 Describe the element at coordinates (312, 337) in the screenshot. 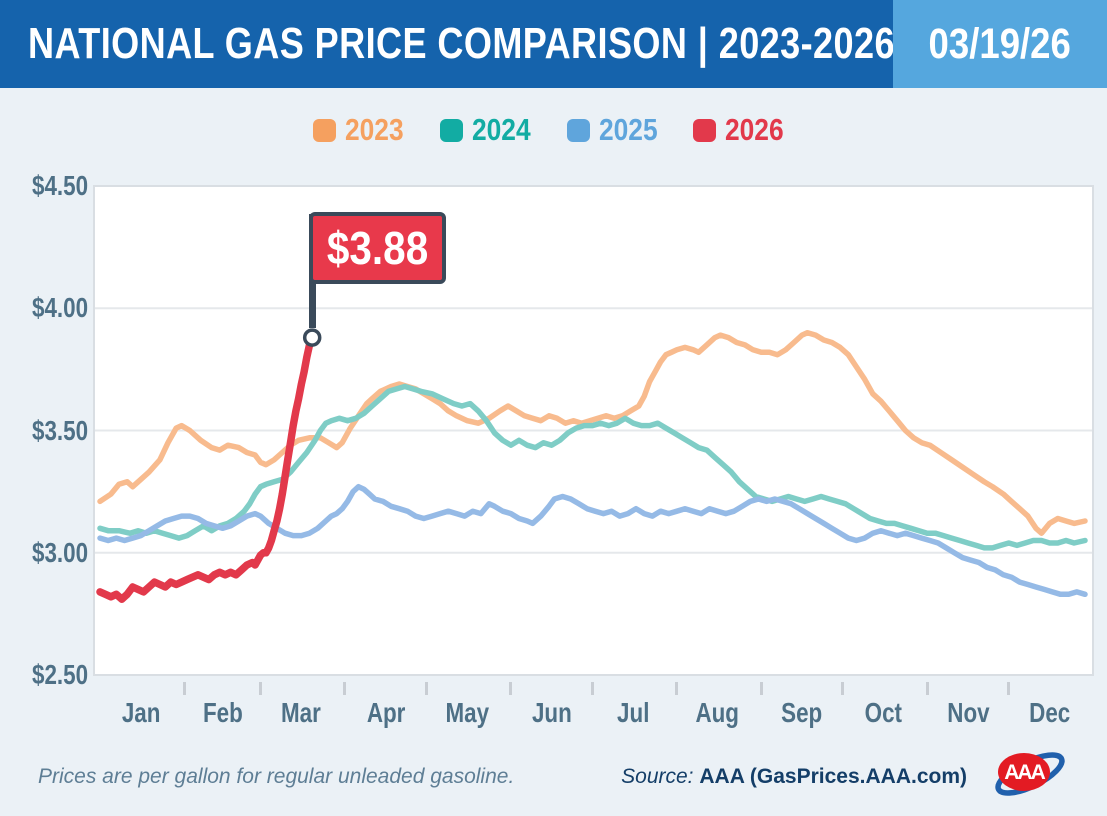

I see `current-price-marker` at that location.